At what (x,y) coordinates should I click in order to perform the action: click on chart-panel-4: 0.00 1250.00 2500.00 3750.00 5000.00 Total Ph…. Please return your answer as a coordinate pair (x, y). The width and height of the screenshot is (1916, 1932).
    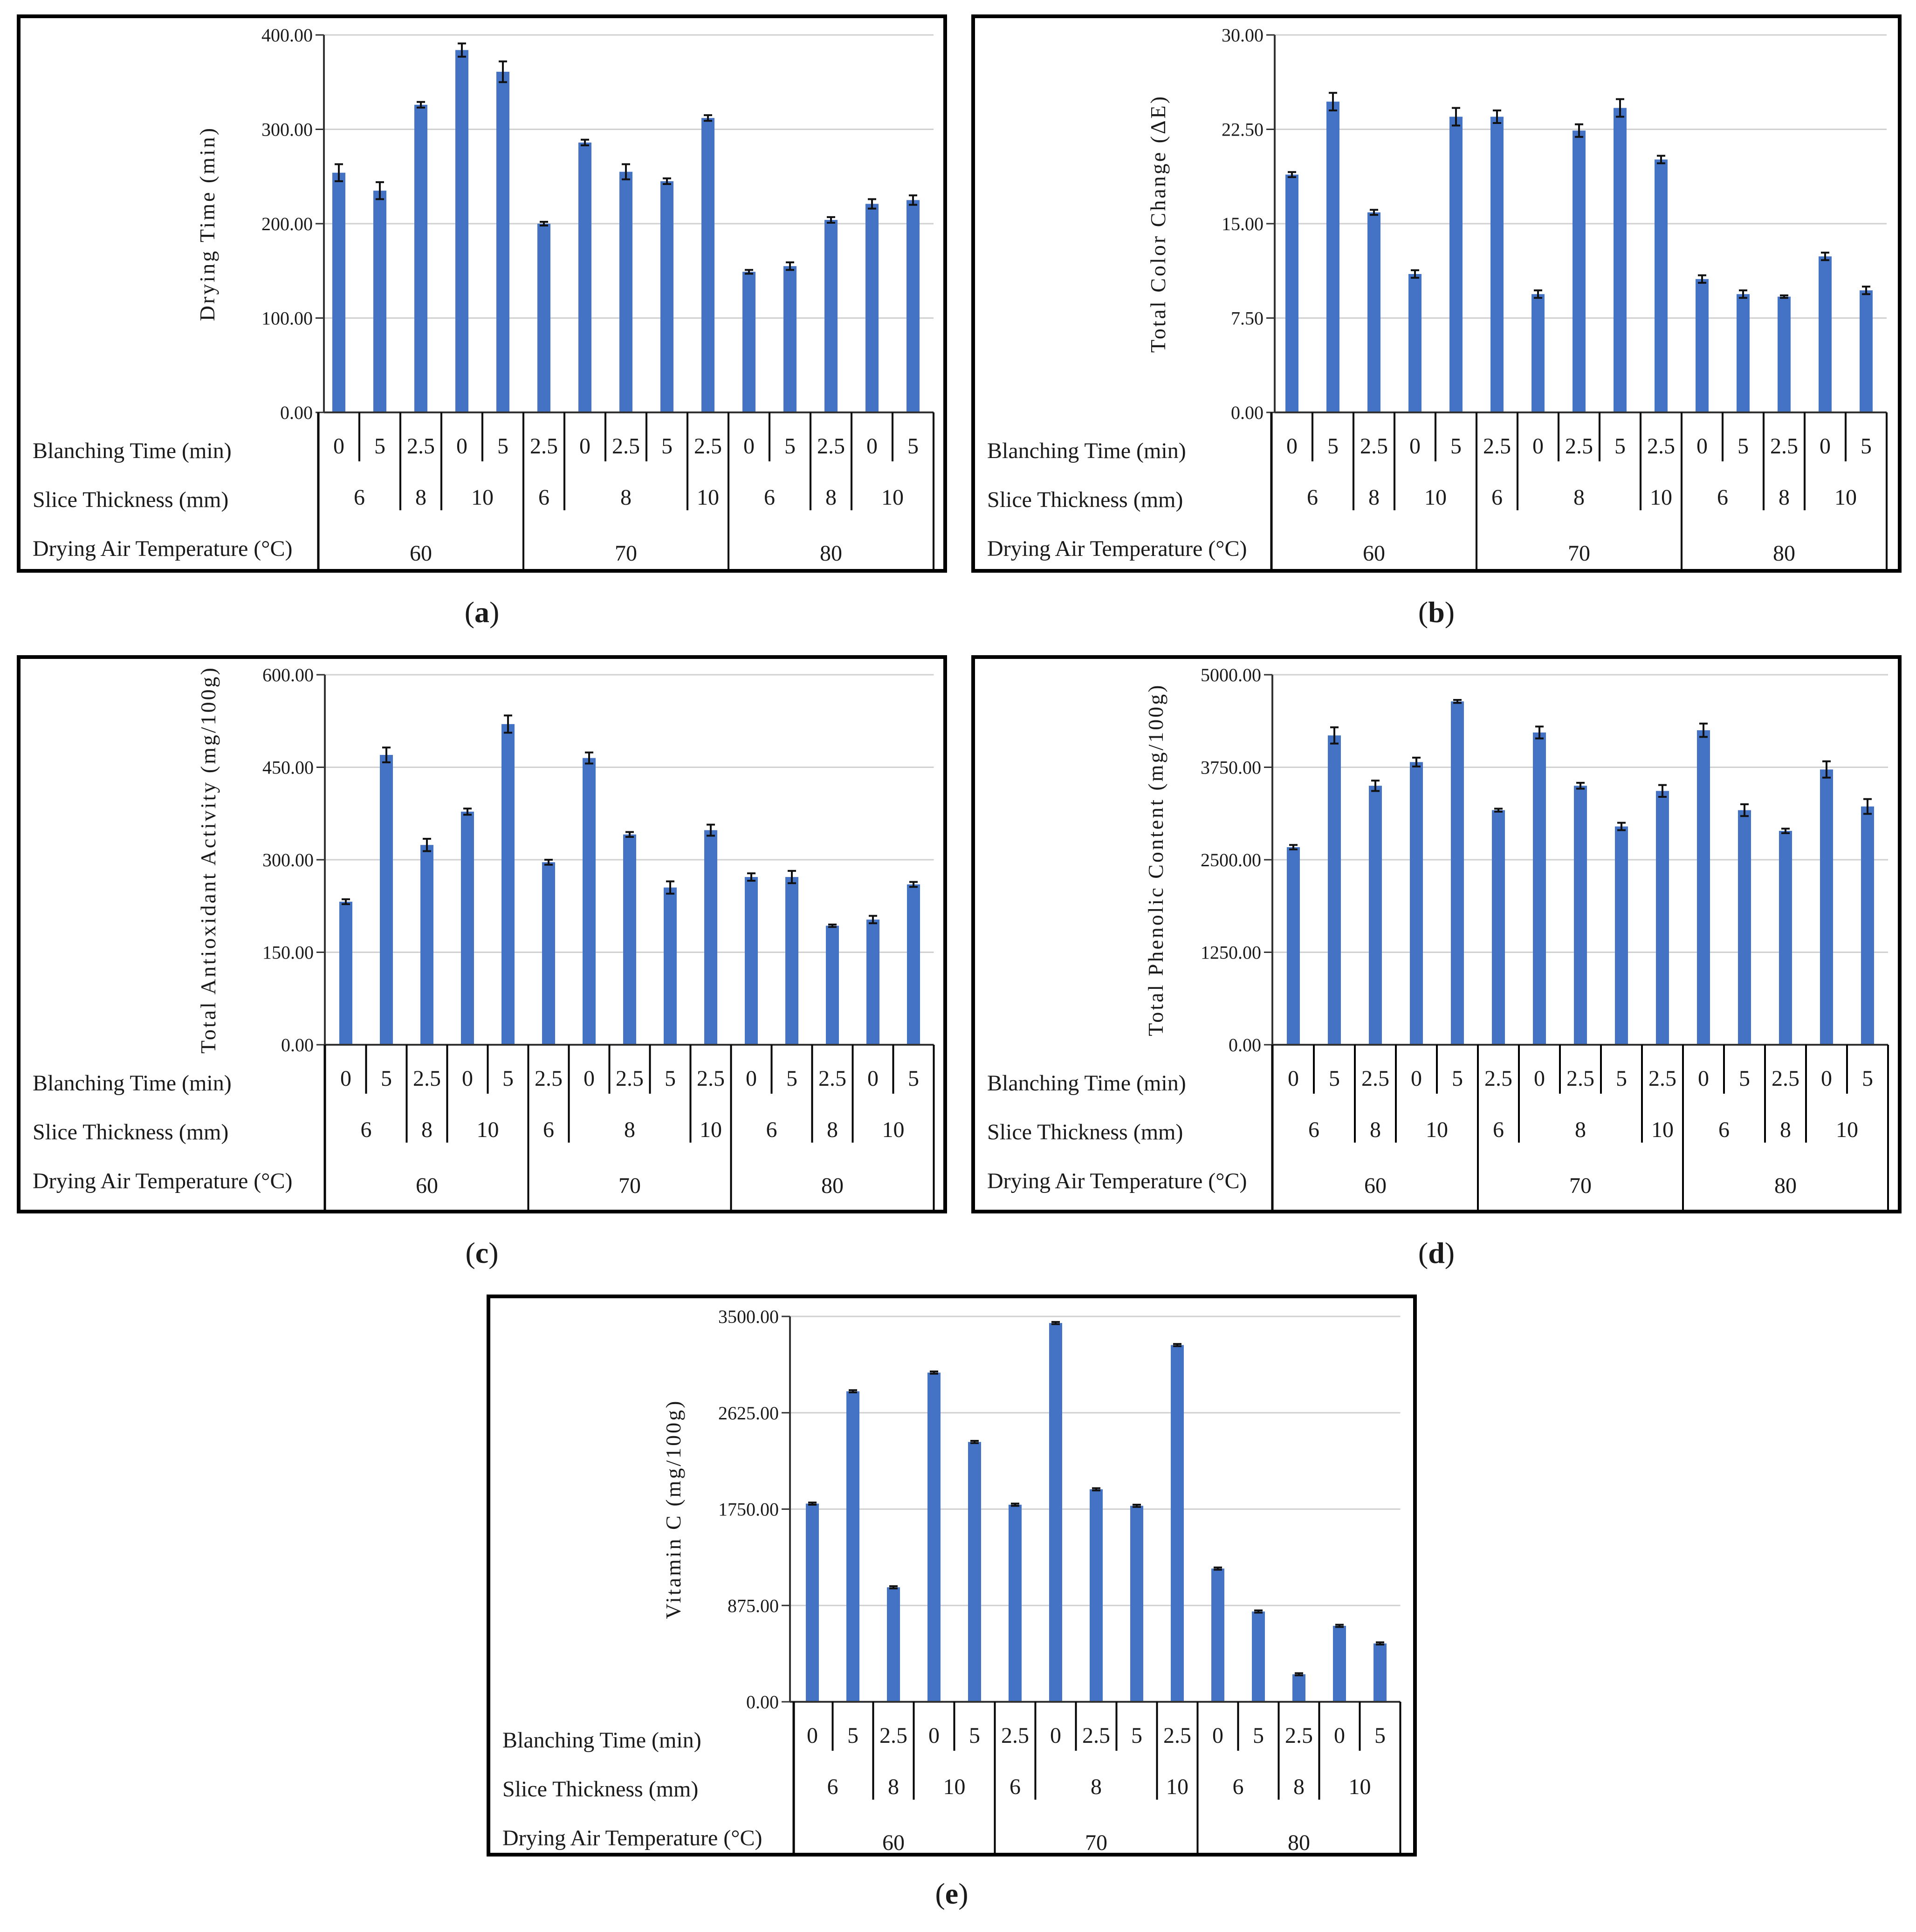
    Looking at the image, I should click on (1436, 934).